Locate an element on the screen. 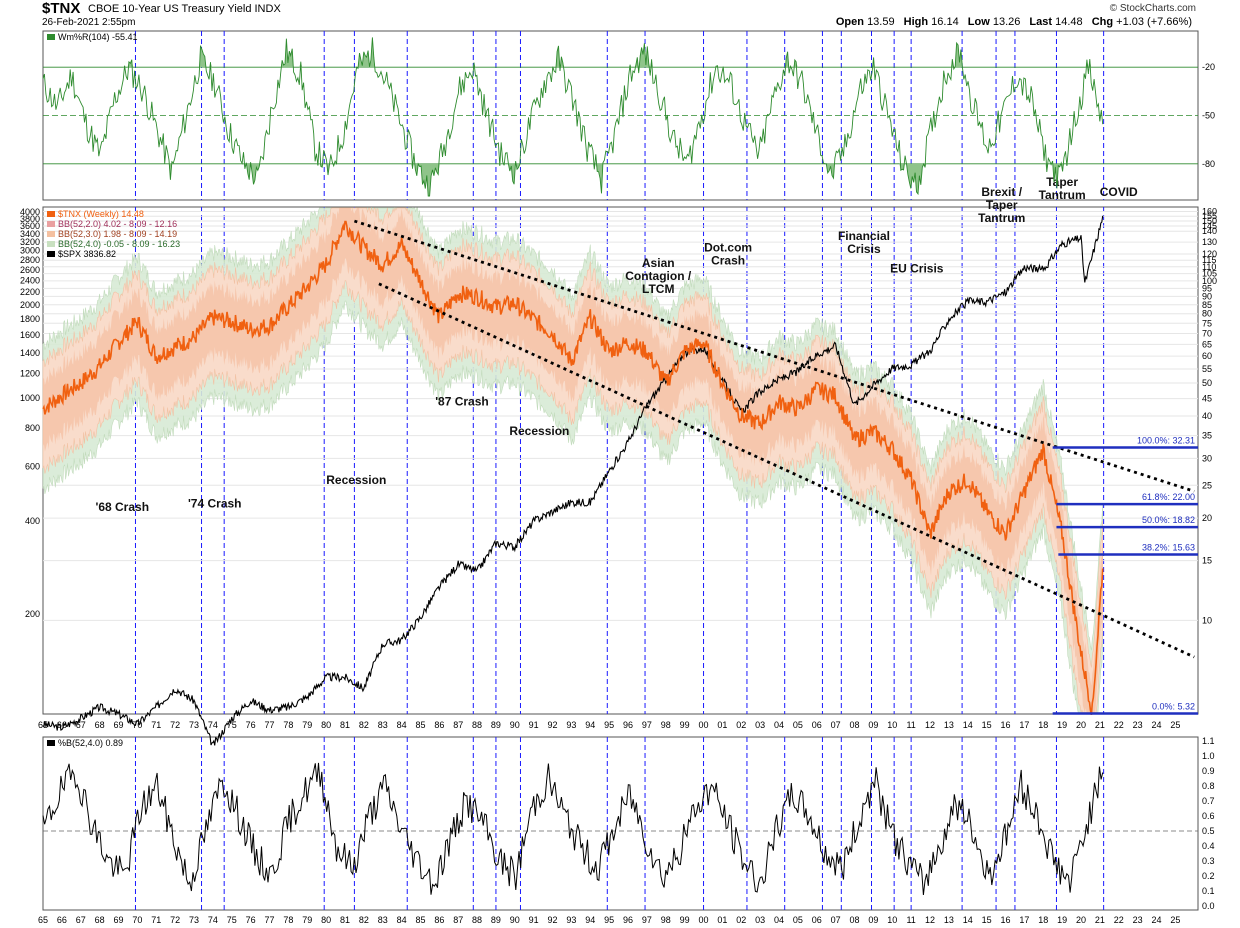 Image resolution: width=1240 pixels, height=928 pixels. x-tick-label-bottom: 76 is located at coordinates (251, 920).